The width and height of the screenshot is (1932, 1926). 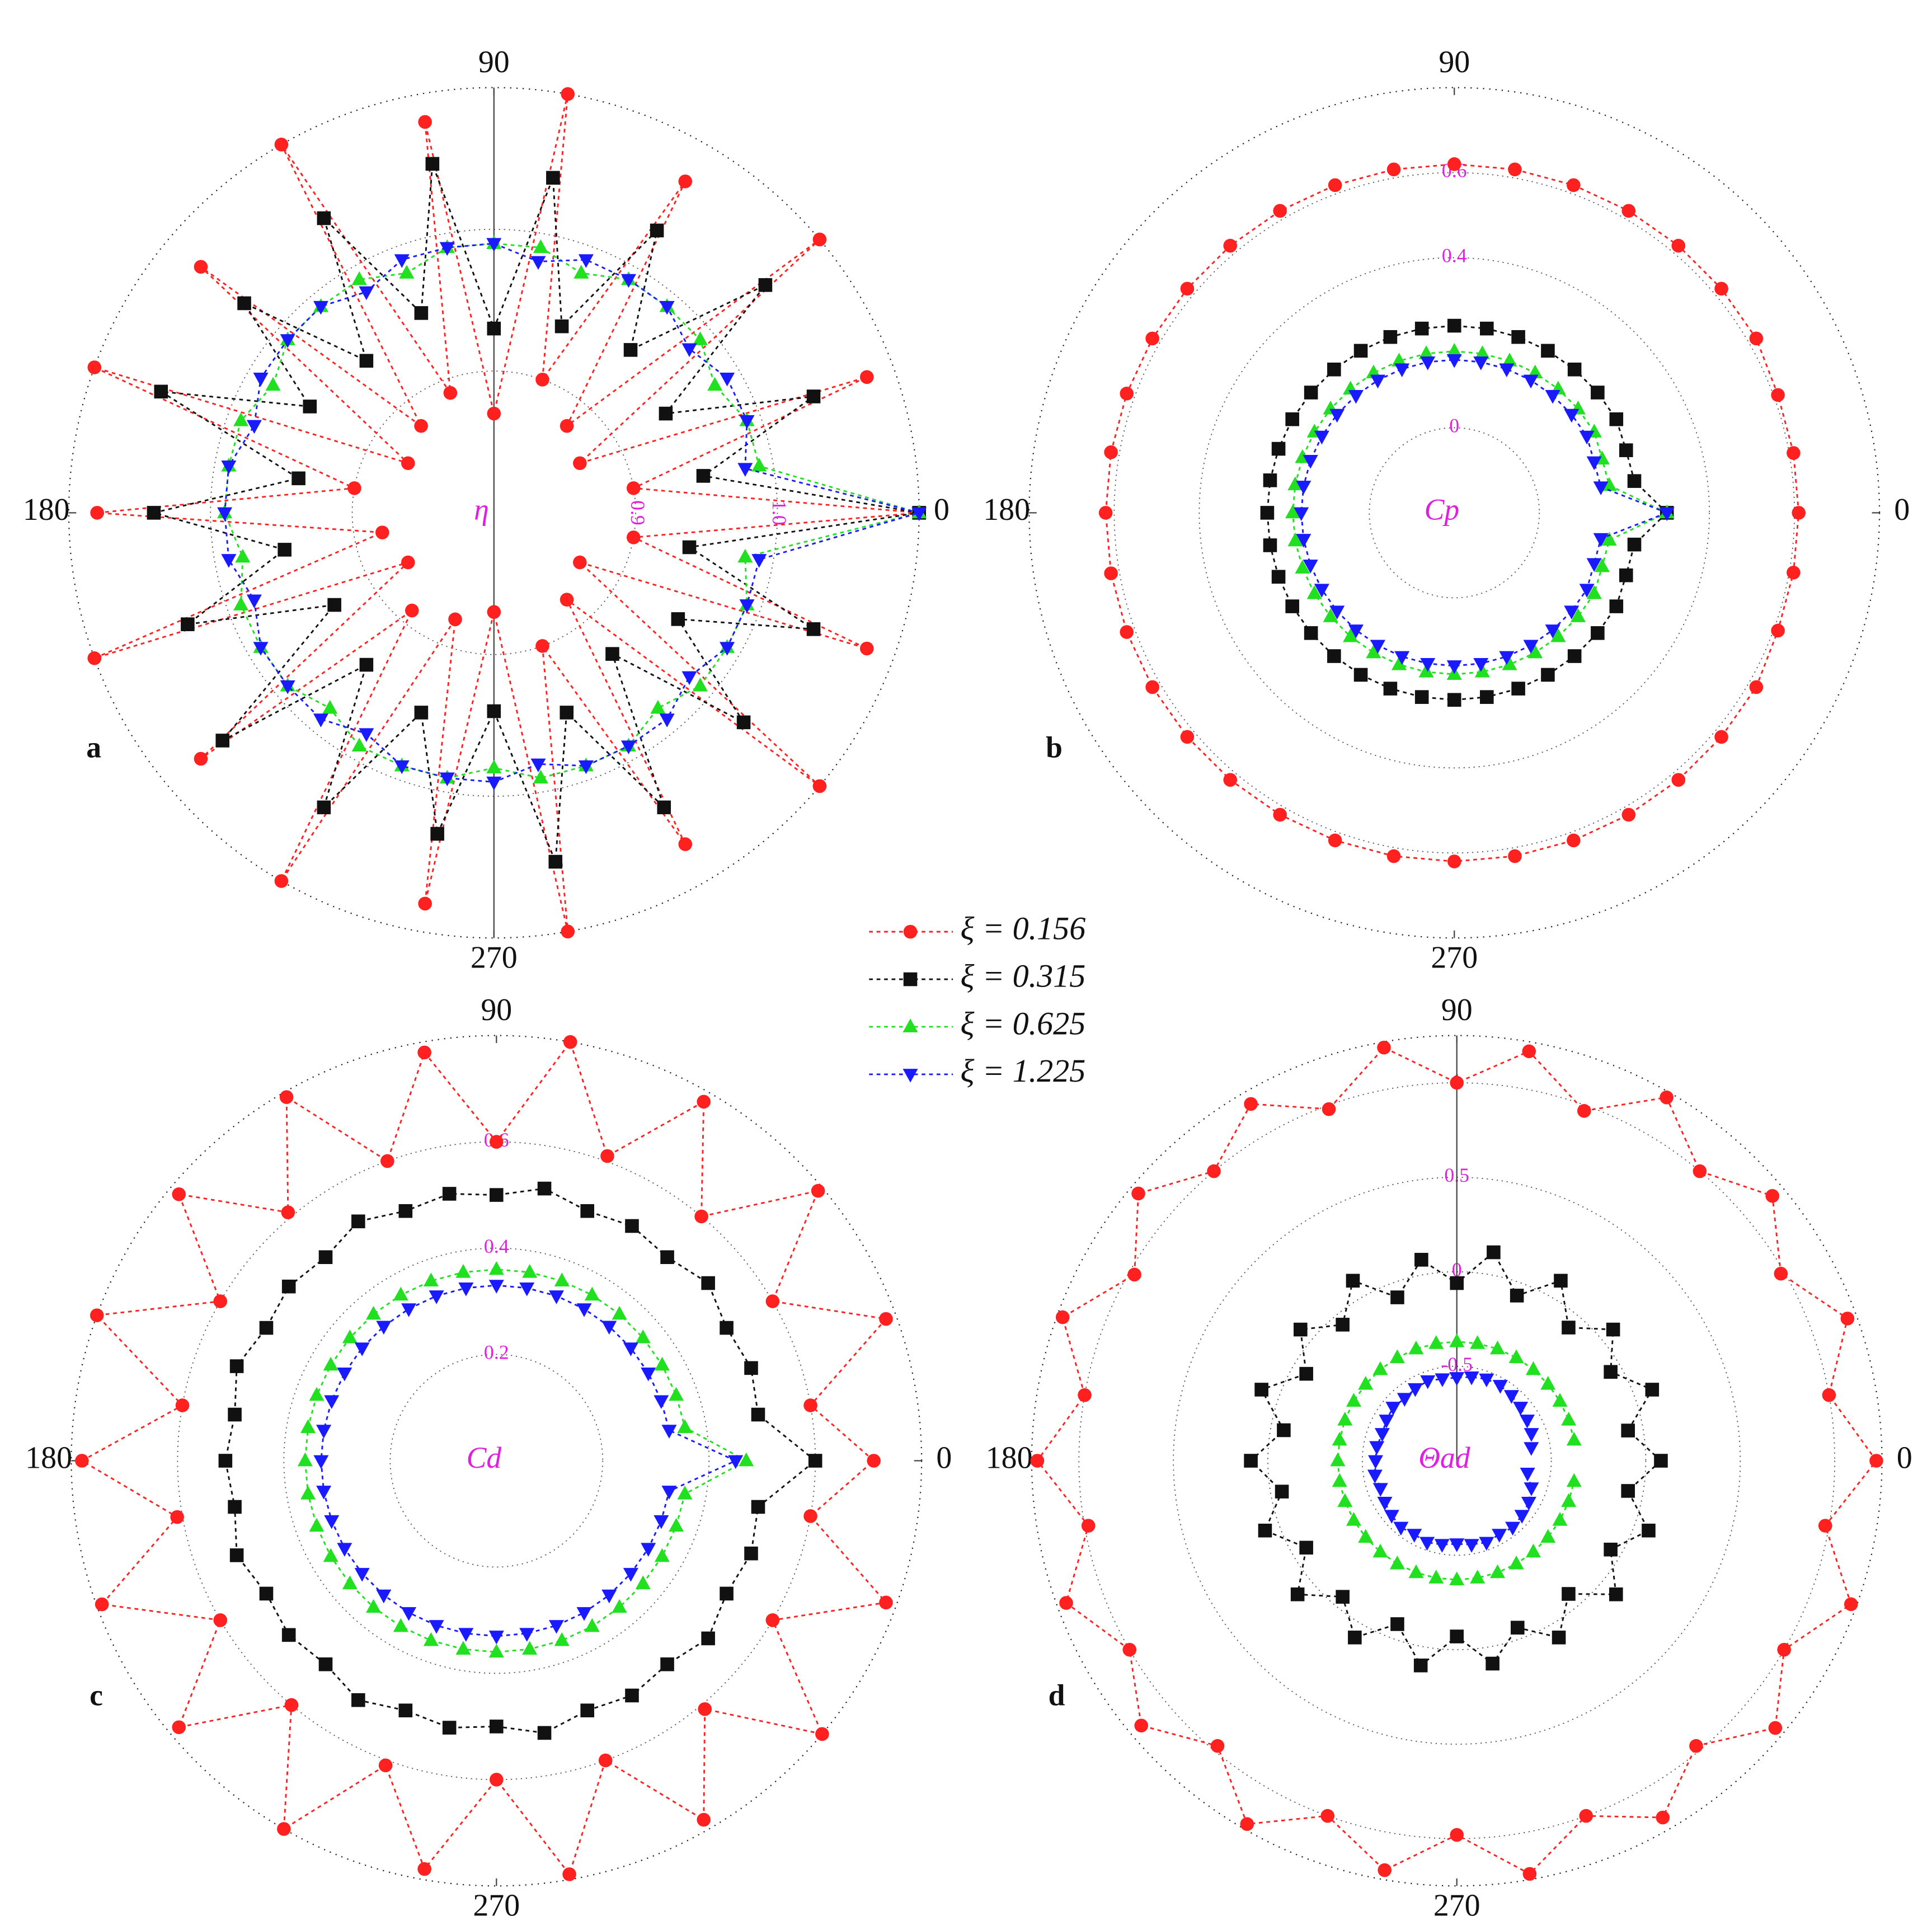 I want to click on theta-tick-label: 0, so click(x=941, y=509).